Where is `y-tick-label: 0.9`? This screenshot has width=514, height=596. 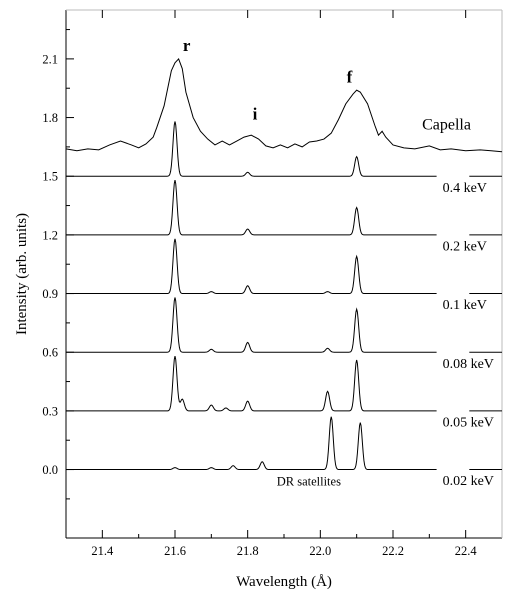
y-tick-label: 0.9 is located at coordinates (50, 294).